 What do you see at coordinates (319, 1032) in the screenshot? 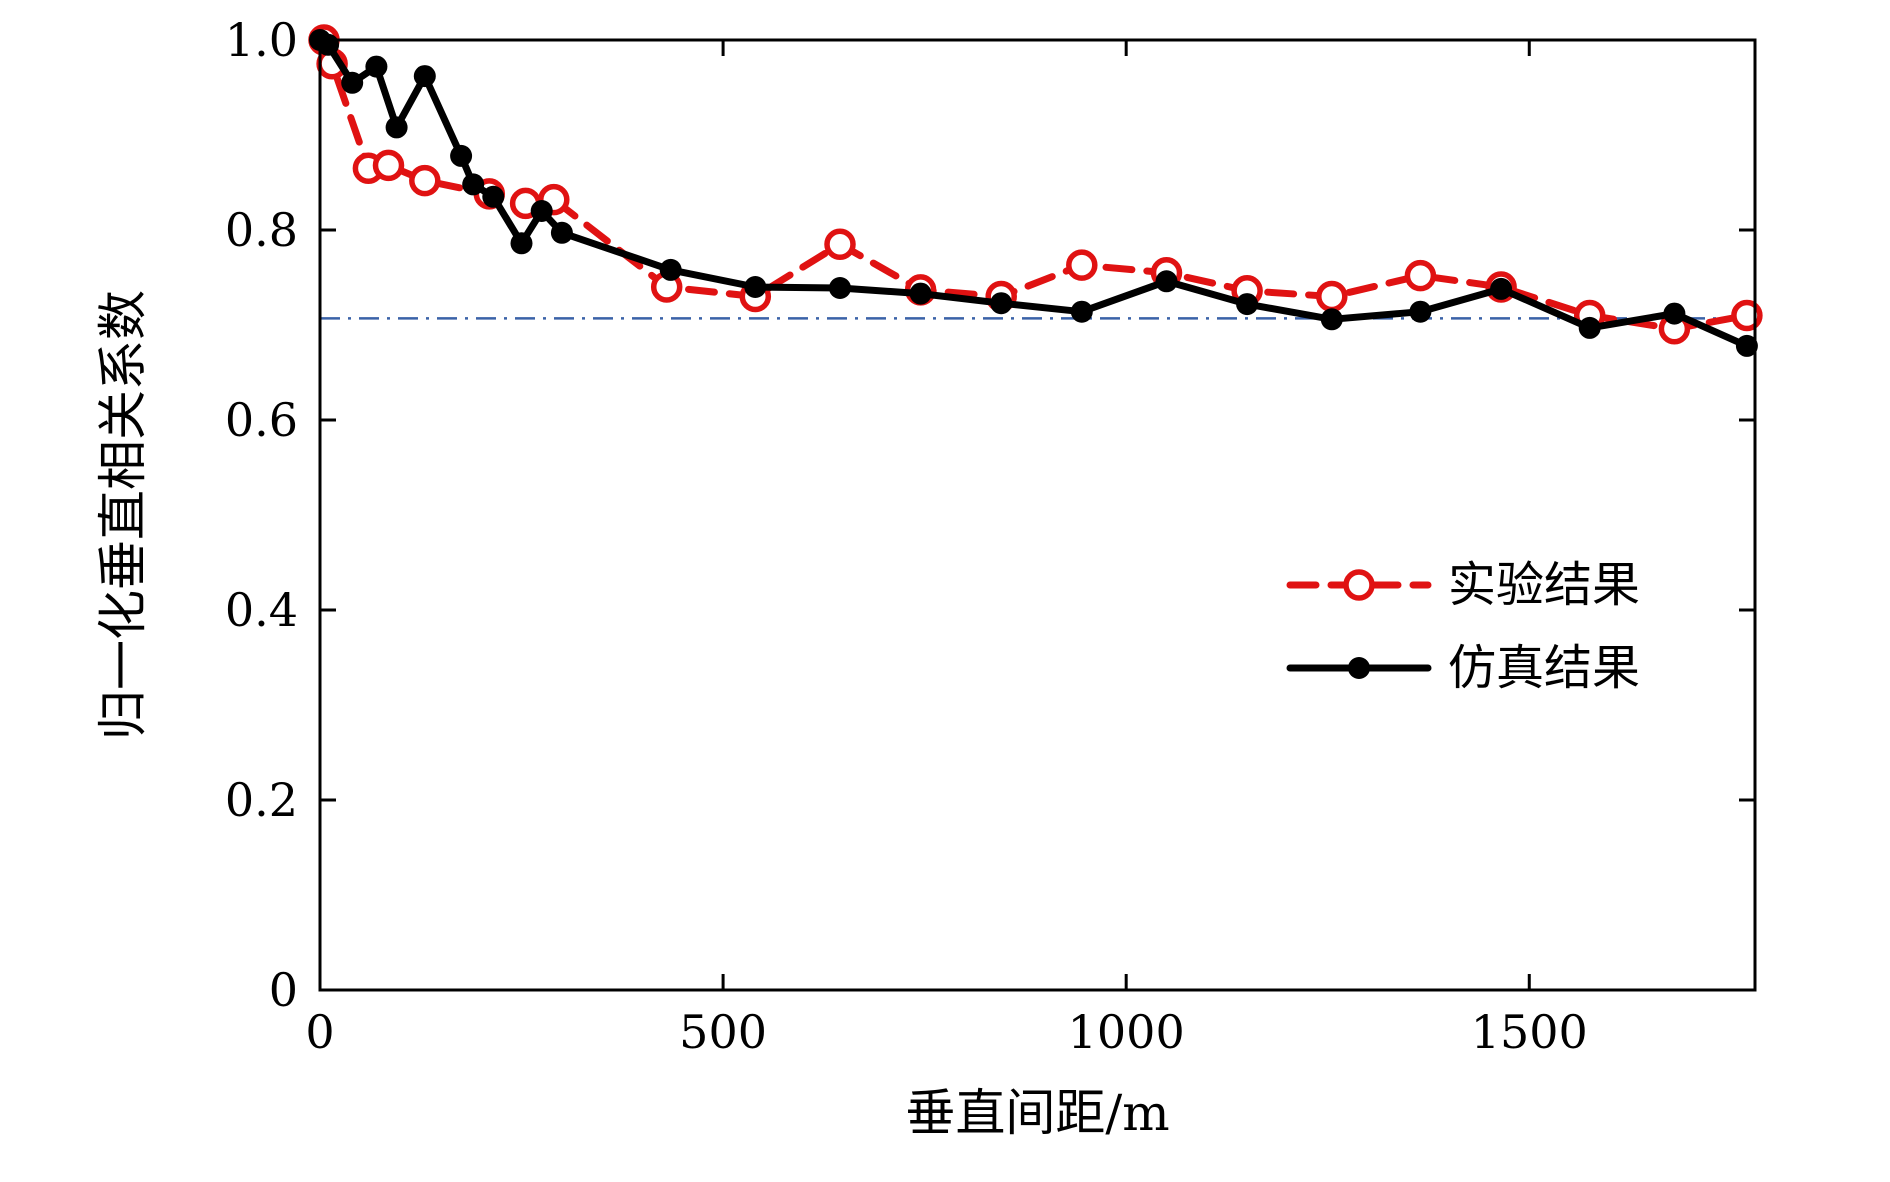
I see `x-tick-label: 0` at bounding box center [319, 1032].